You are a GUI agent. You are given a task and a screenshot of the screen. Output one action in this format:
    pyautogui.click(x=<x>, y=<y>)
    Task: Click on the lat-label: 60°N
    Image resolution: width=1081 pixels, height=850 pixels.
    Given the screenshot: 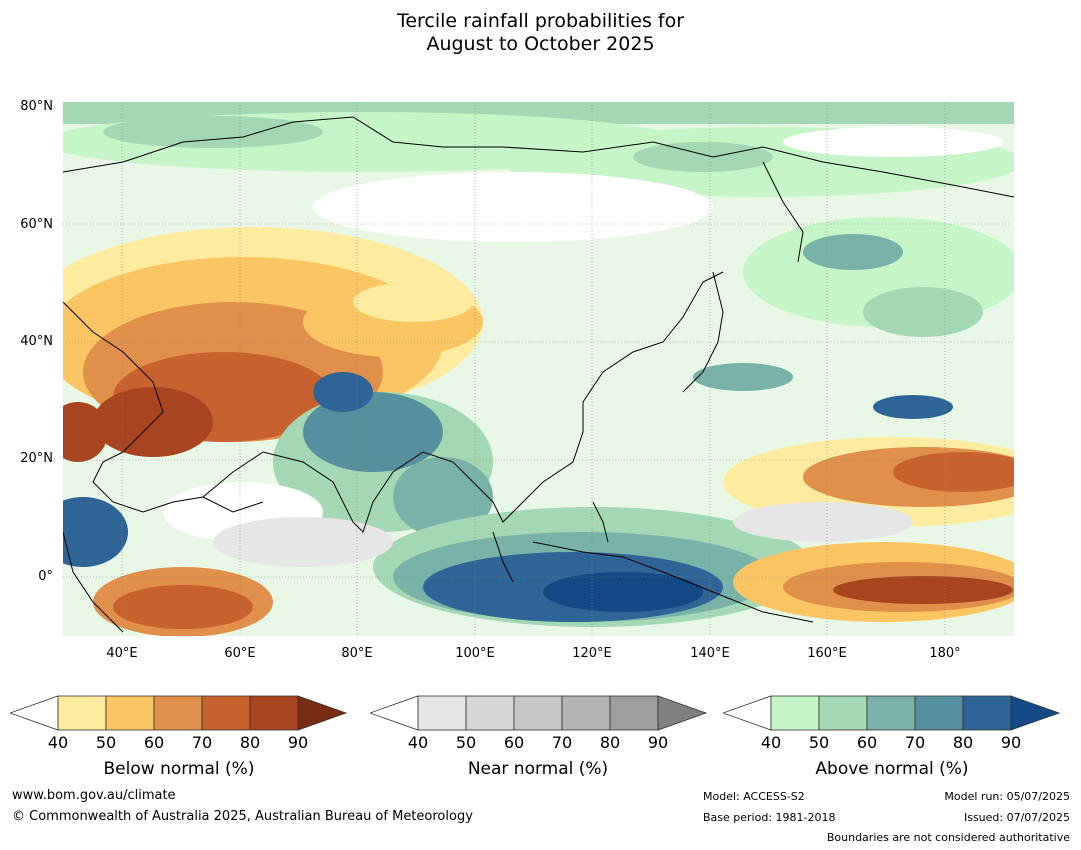 What is the action you would take?
    pyautogui.click(x=36, y=224)
    